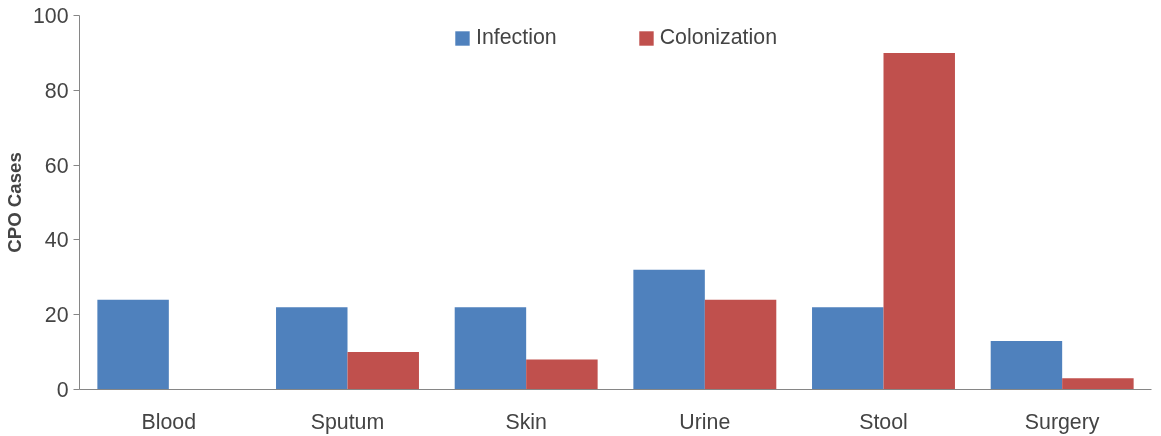 This screenshot has height=436, width=1161. What do you see at coordinates (50, 16) in the screenshot?
I see `y-tick-label: 100` at bounding box center [50, 16].